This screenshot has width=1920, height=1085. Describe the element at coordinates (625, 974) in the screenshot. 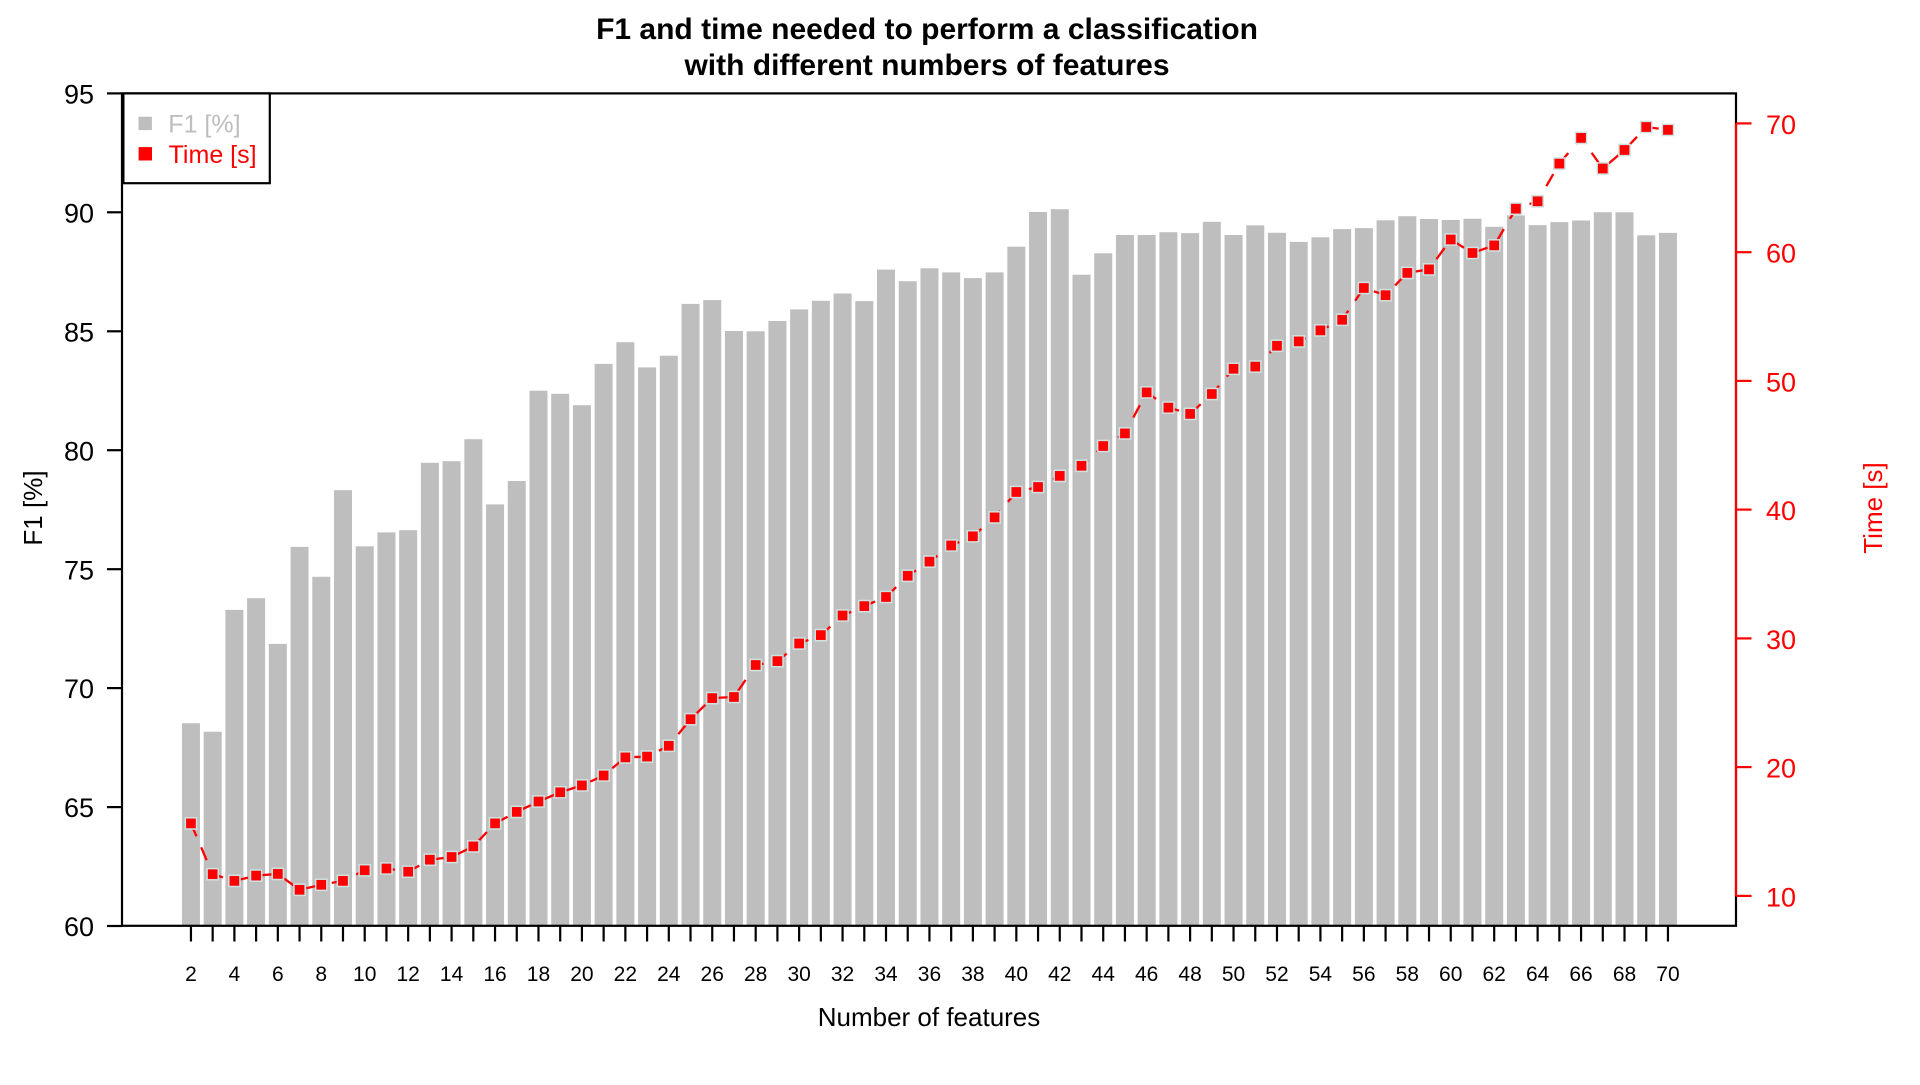

I see `svg-text: 22` at that location.